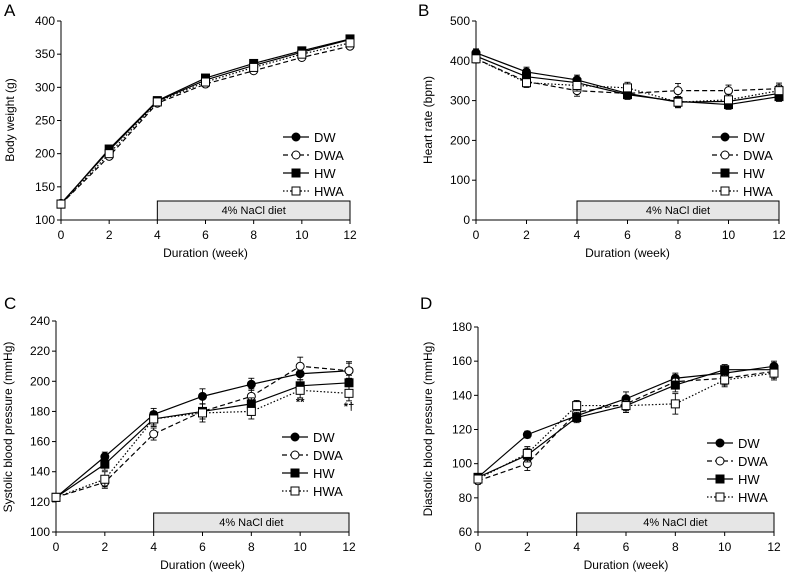 Image resolution: width=787 pixels, height=577 pixels. What do you see at coordinates (45, 54) in the screenshot?
I see `y-tick-label: 350` at bounding box center [45, 54].